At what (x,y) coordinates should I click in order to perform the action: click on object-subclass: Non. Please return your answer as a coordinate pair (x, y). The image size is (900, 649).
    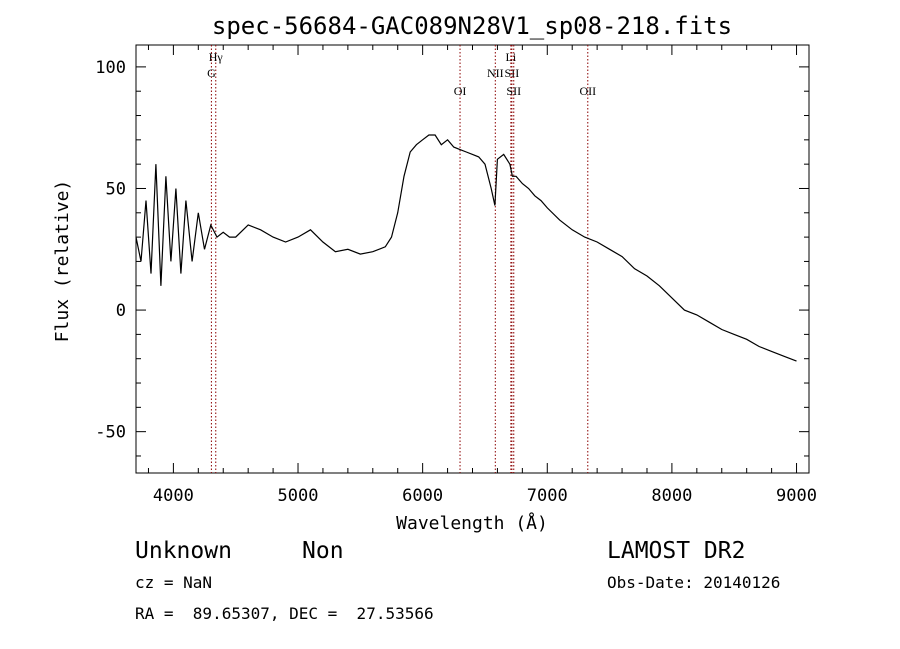
    Looking at the image, I should click on (323, 551).